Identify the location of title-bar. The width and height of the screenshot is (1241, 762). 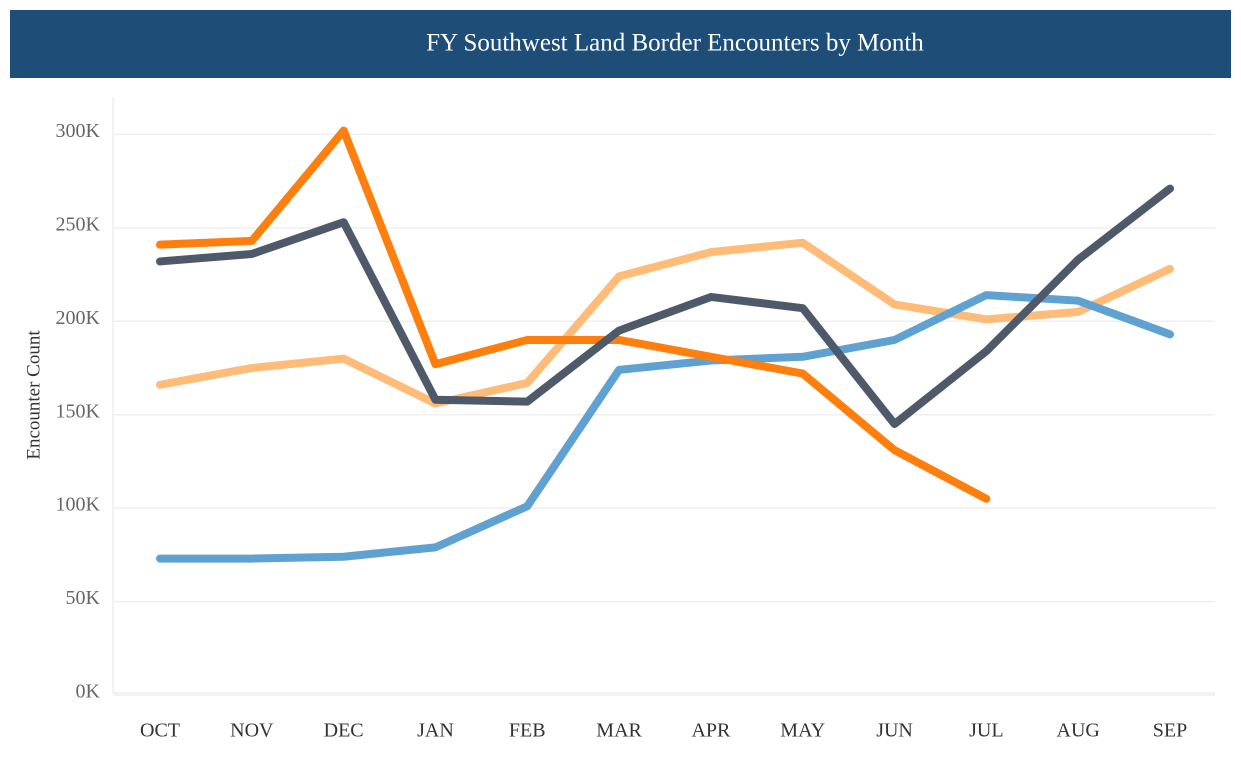
(620, 44).